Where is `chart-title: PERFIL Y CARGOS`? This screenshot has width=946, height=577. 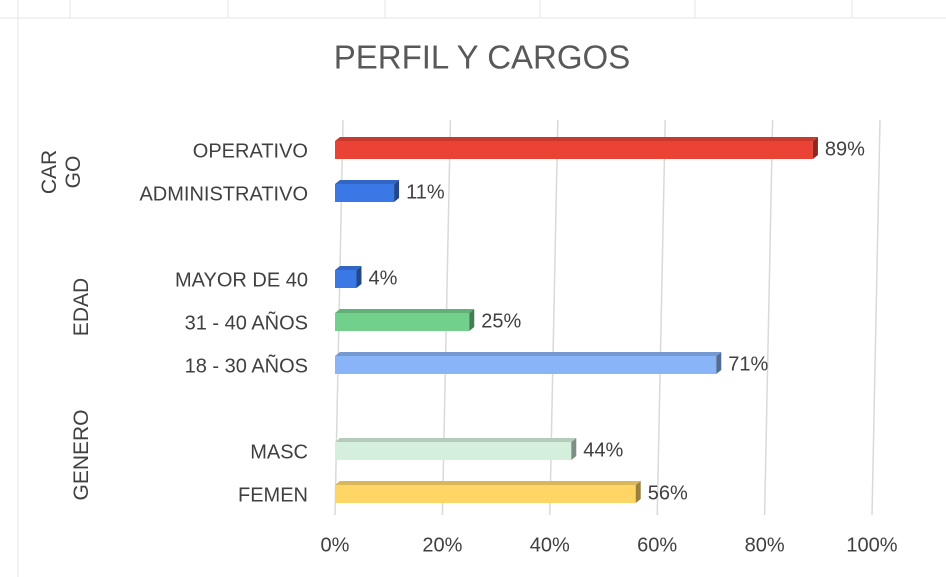
chart-title: PERFIL Y CARGOS is located at coordinates (482, 57).